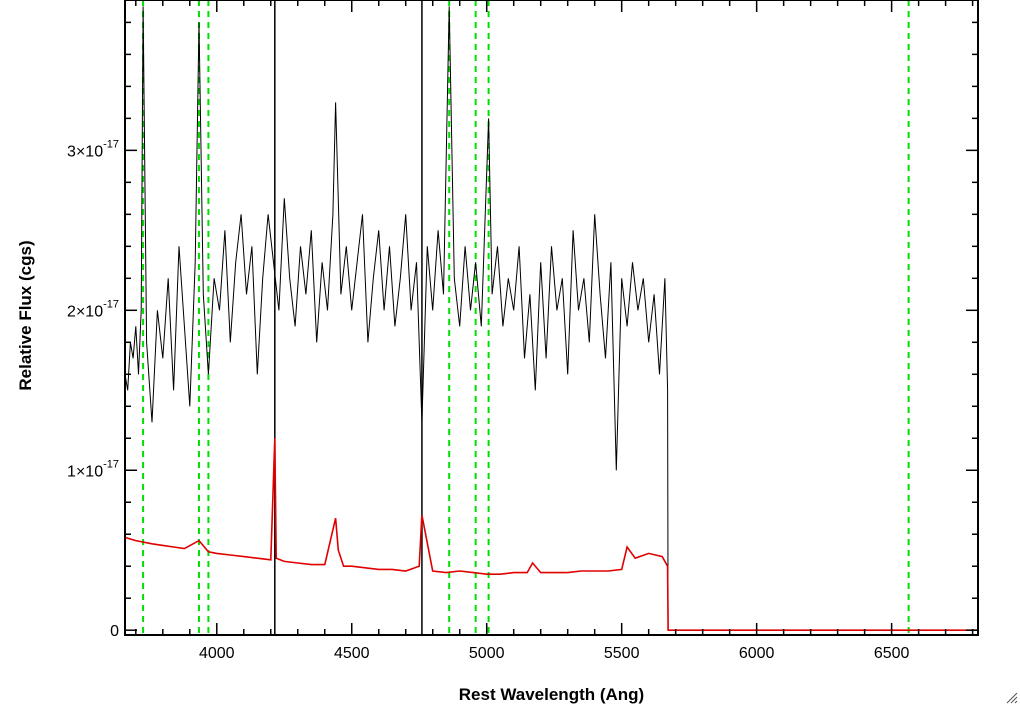 The image size is (1020, 706). What do you see at coordinates (1011, 697) in the screenshot?
I see `resize-grip-icon` at bounding box center [1011, 697].